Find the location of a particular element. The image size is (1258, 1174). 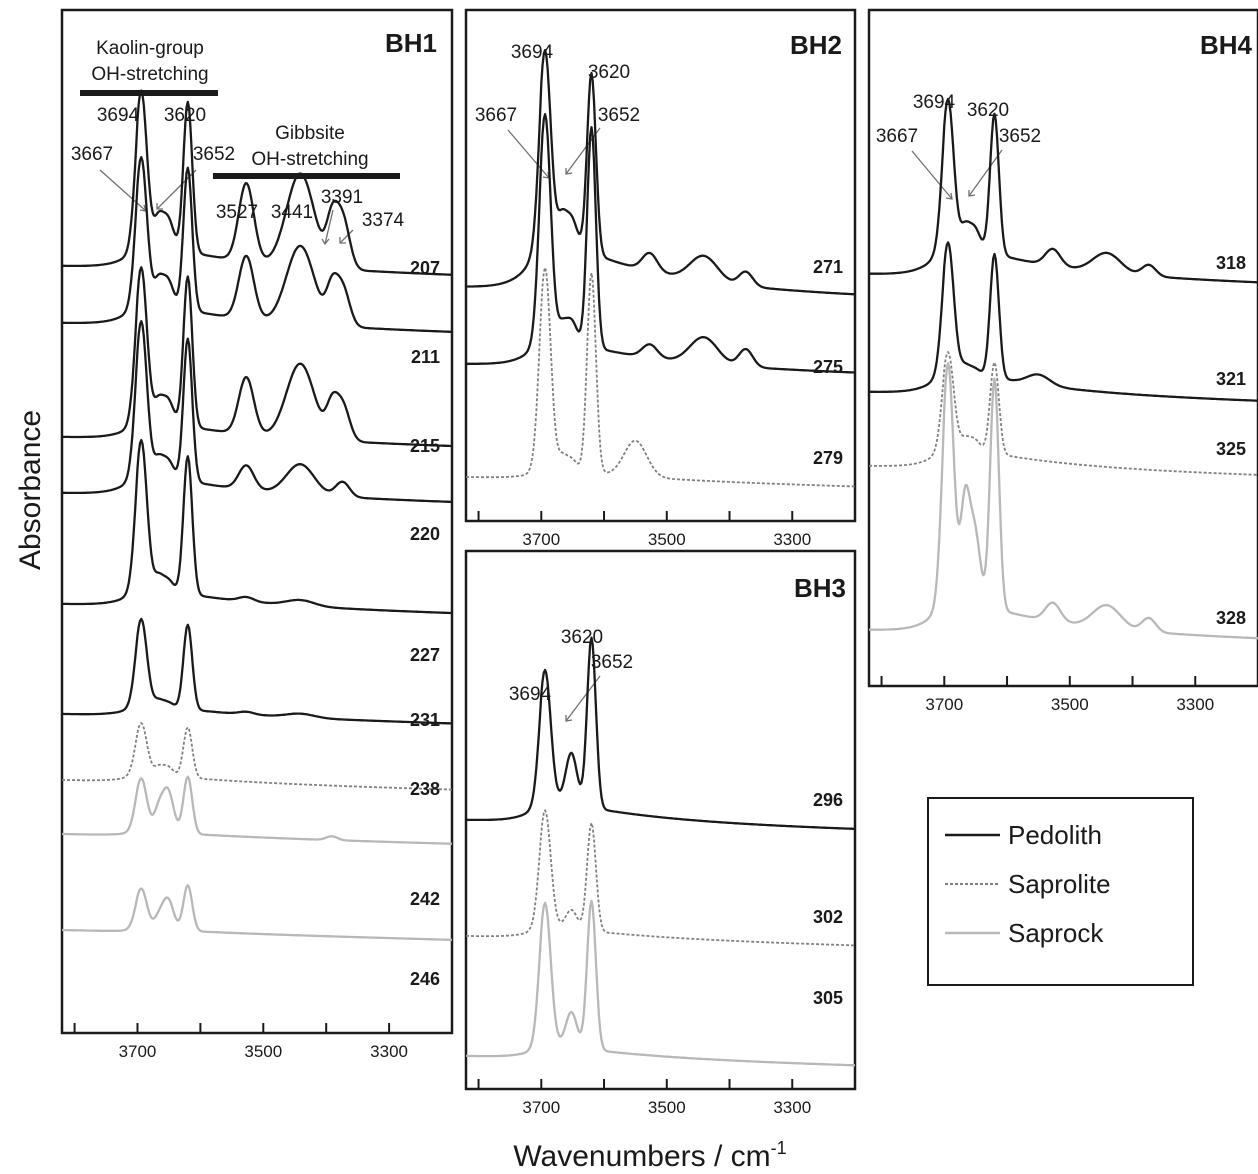

y-axis-title: Absorbance is located at coordinates (30, 490).